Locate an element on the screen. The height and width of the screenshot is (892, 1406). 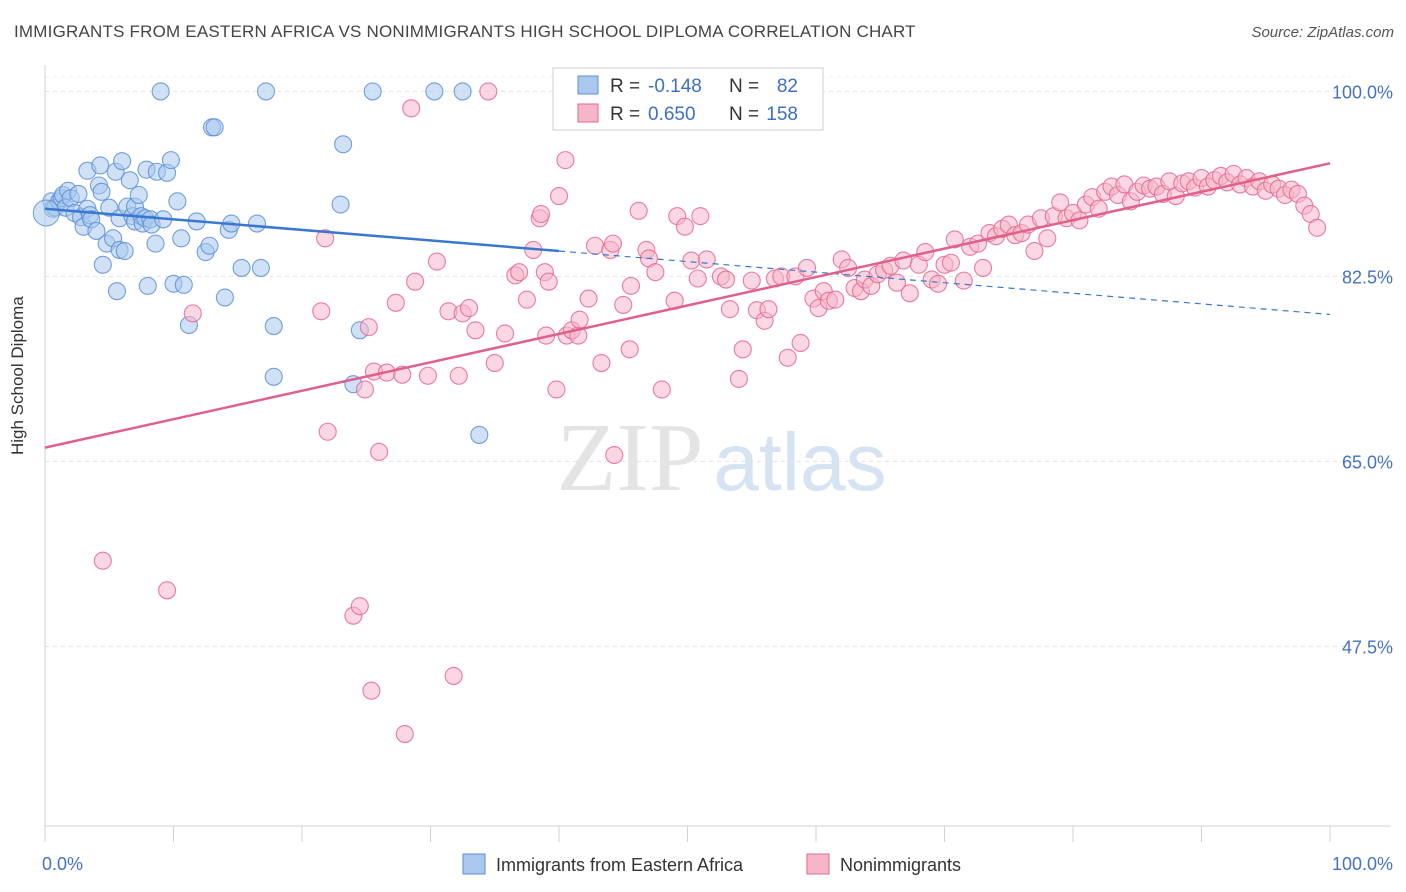
trend-line-eastern-africa-extrapolated is located at coordinates (944, 283).